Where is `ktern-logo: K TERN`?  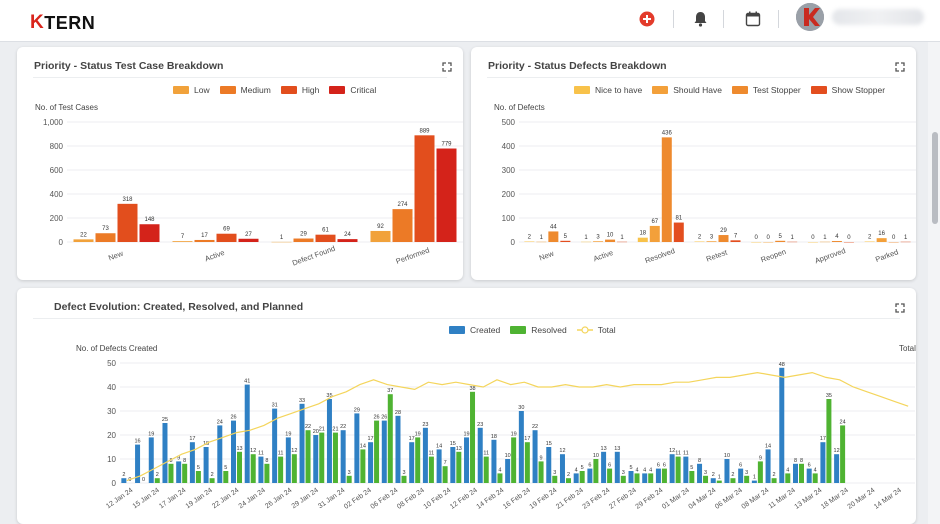
ktern-logo: K TERN is located at coordinates (63, 22).